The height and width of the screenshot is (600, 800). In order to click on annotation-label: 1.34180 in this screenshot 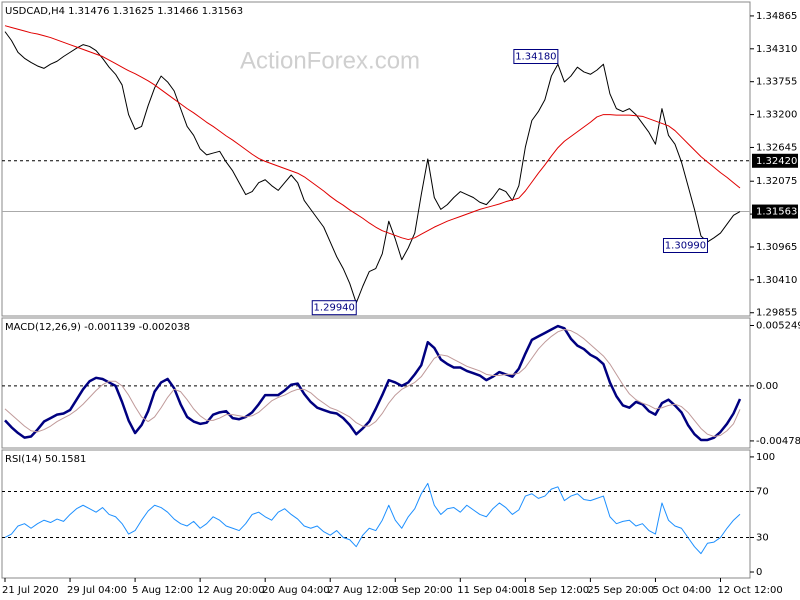, I will do `click(535, 57)`.